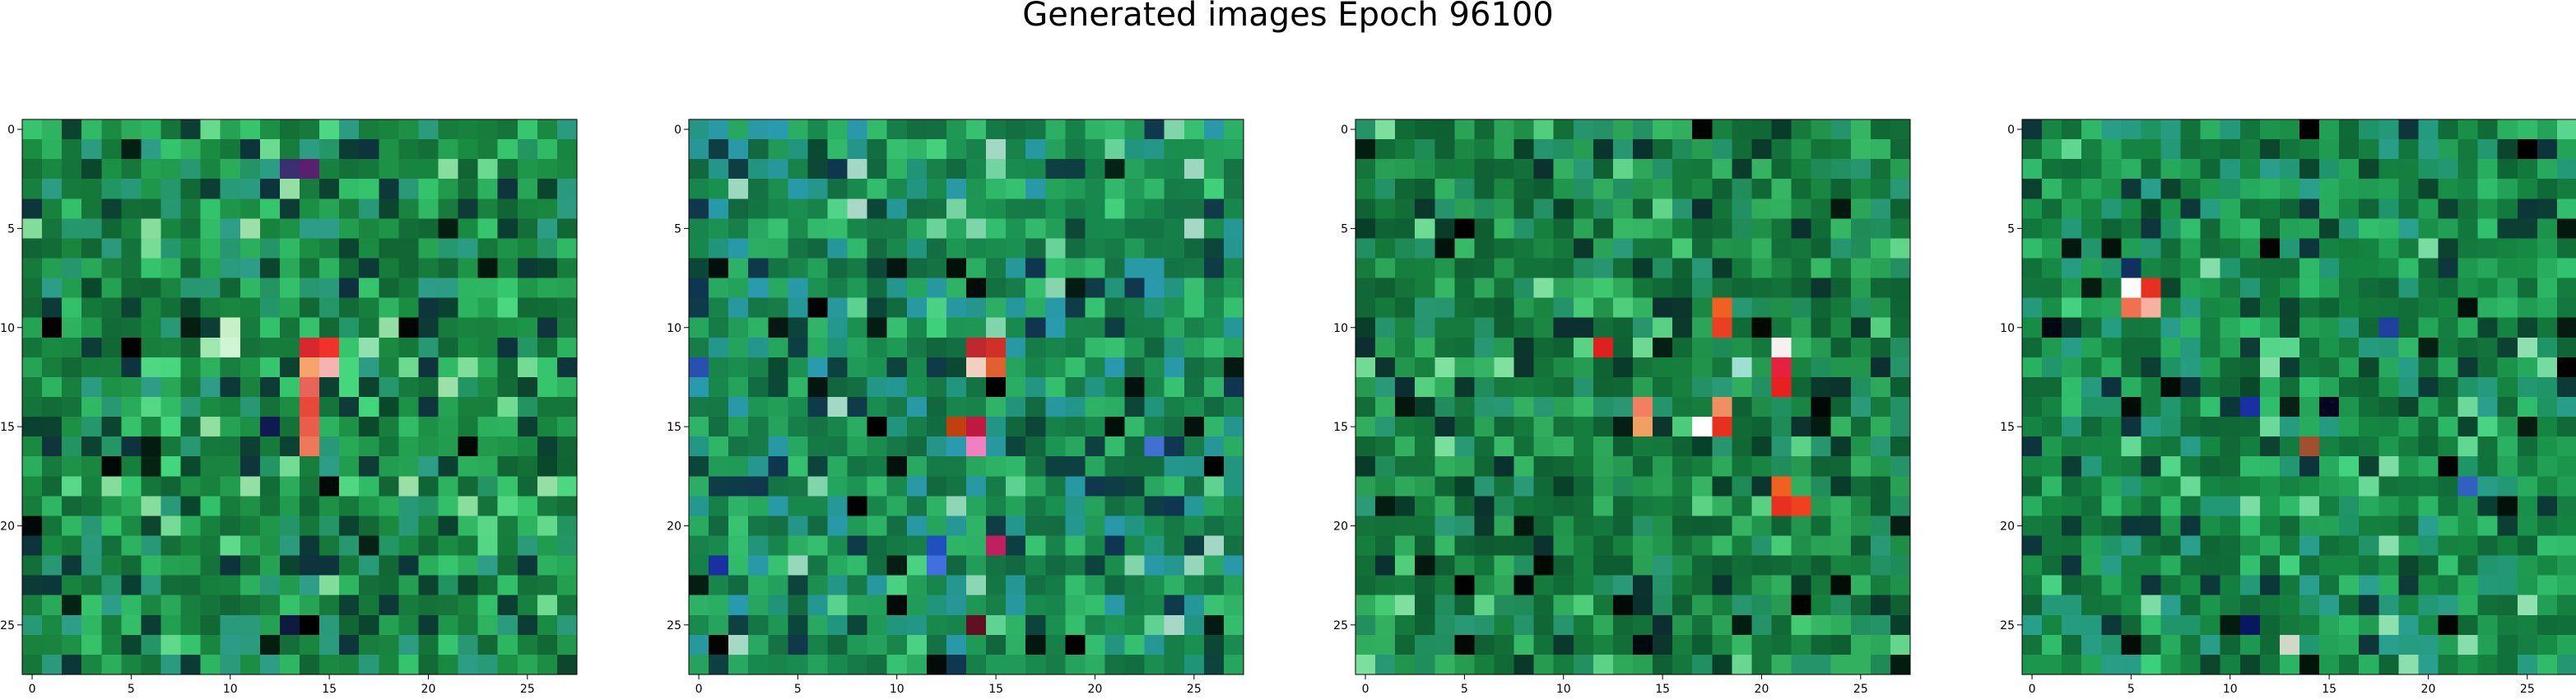 Image resolution: width=2576 pixels, height=700 pixels. What do you see at coordinates (7, 526) in the screenshot?
I see `y-tick-label: 20` at bounding box center [7, 526].